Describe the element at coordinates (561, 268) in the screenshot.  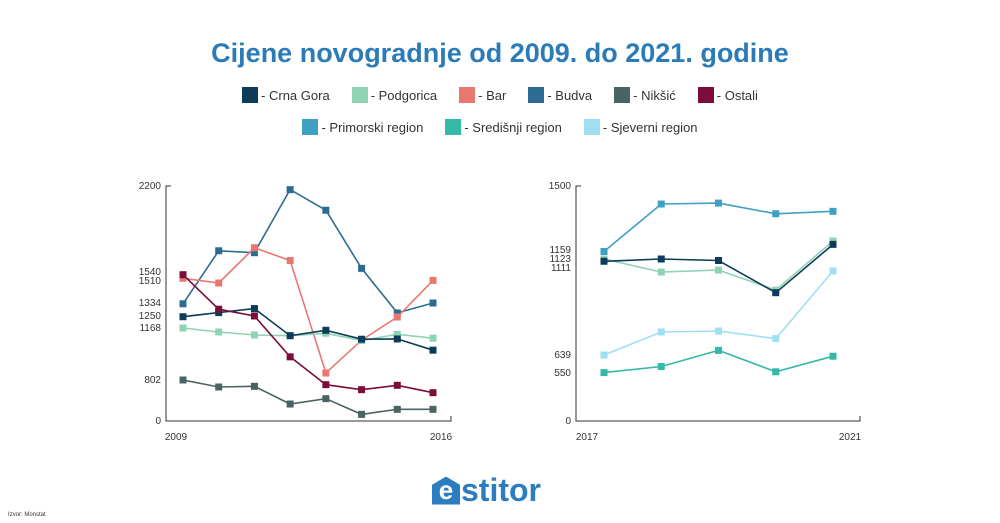
I see `y-tick-label: 1111` at that location.